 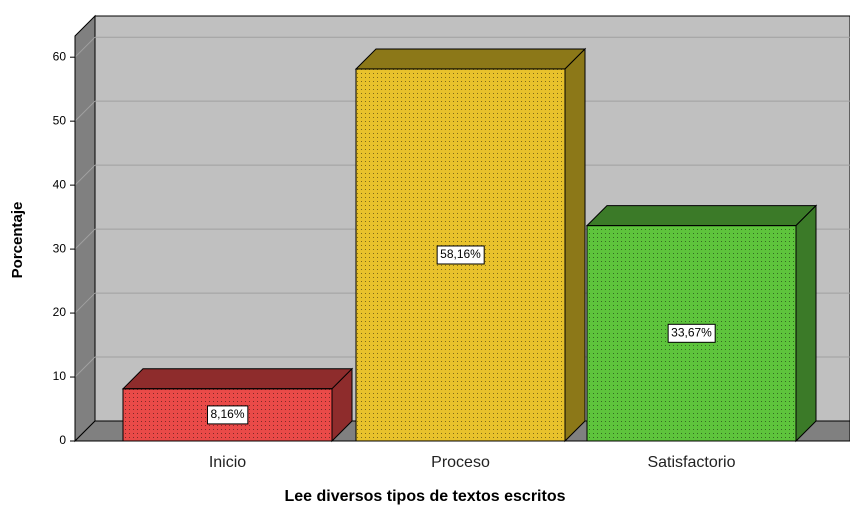 What do you see at coordinates (60, 376) in the screenshot?
I see `y-tick-label: 10` at bounding box center [60, 376].